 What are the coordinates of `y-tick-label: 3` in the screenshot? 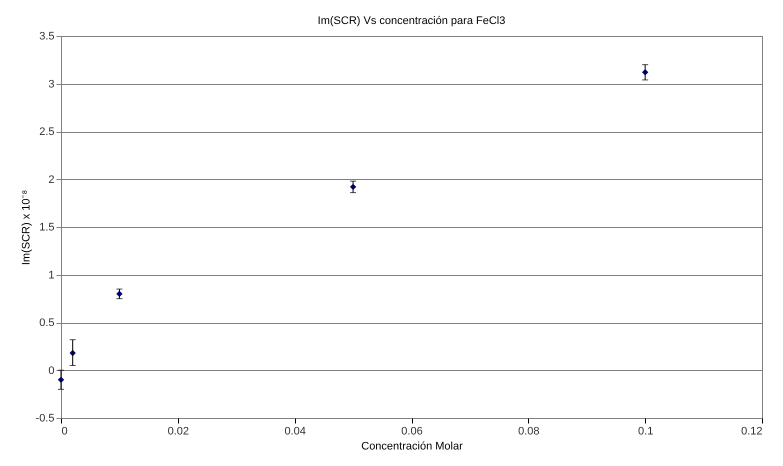 It's located at (51, 84).